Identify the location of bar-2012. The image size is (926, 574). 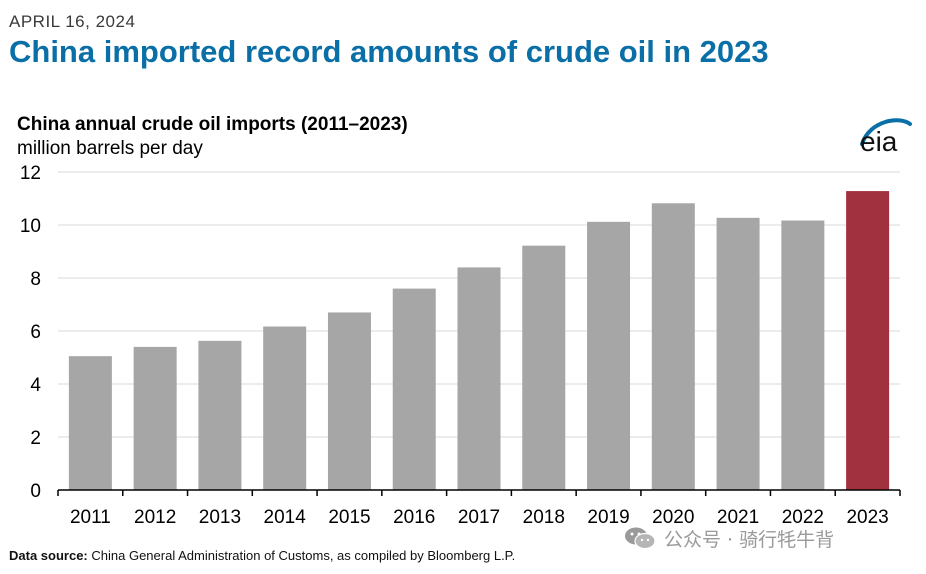
(155, 418).